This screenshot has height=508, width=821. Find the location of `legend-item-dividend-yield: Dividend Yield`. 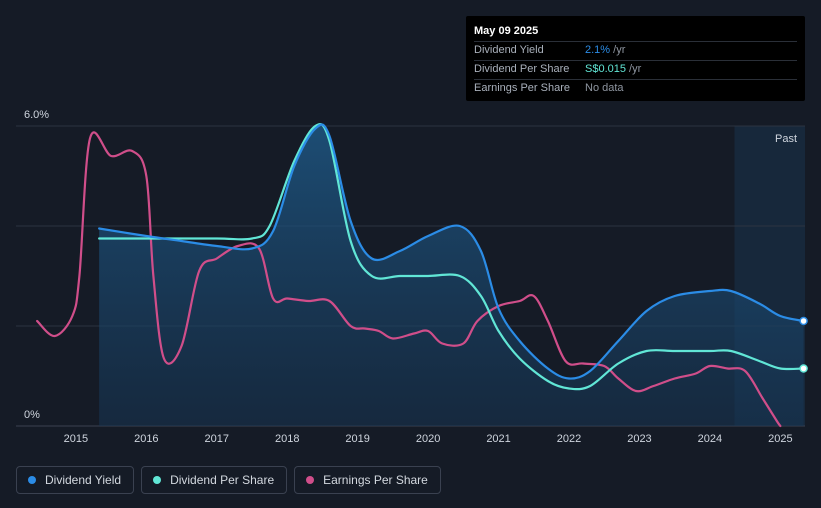

legend-item-dividend-yield: Dividend Yield is located at coordinates (75, 480).